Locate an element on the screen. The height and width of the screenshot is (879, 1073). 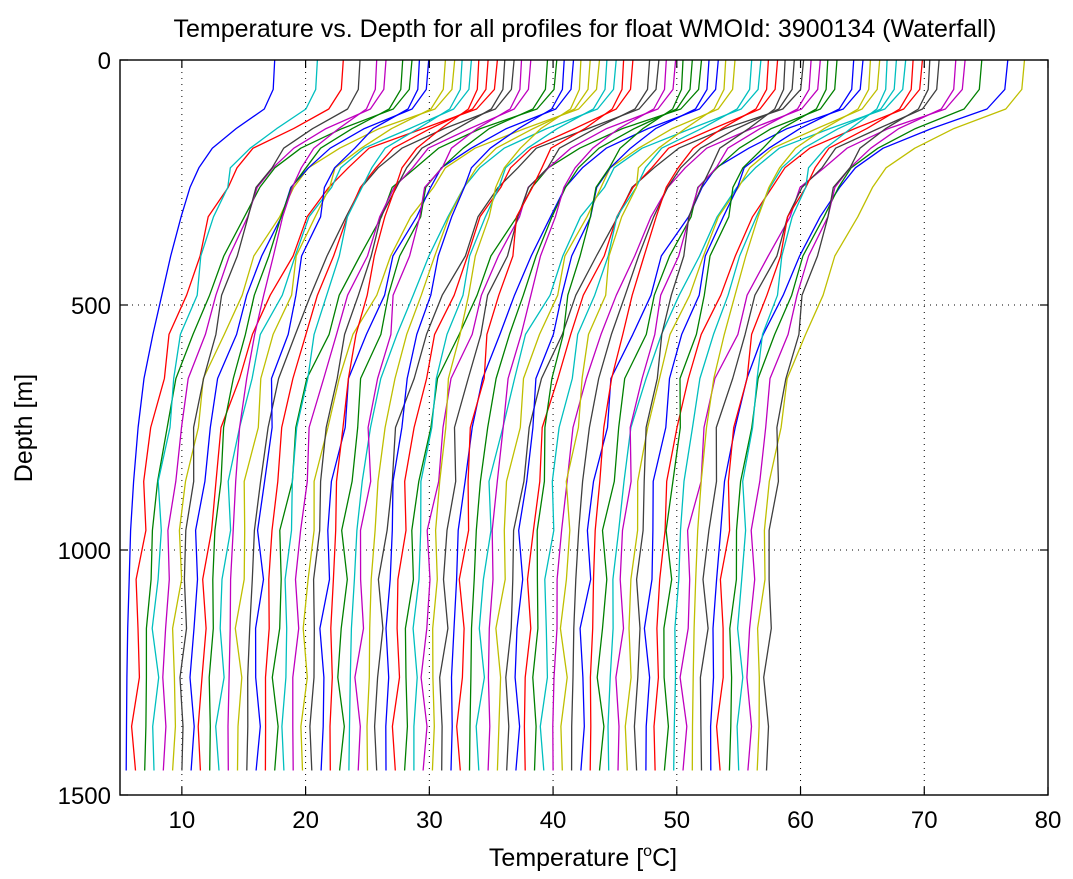
x-tick-label: 40 is located at coordinates (553, 820).